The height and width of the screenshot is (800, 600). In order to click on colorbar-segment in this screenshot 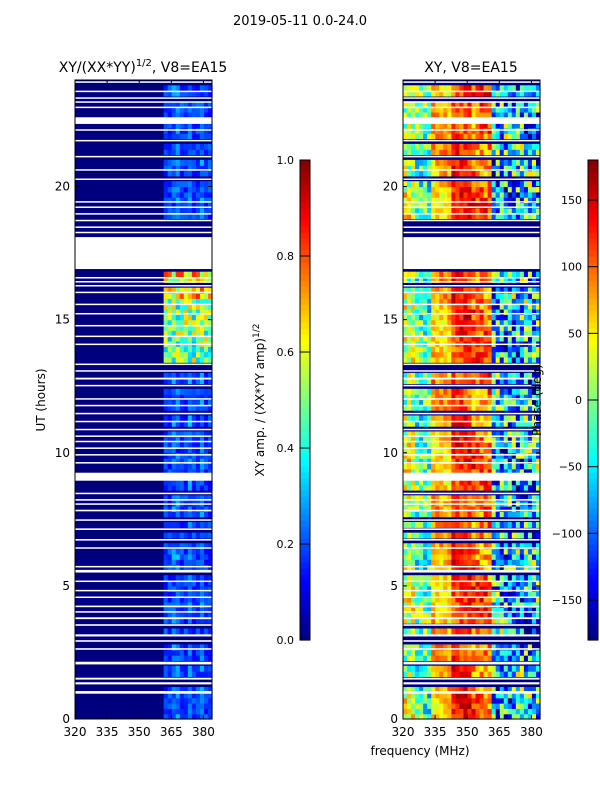, I will do `click(305, 241)`.